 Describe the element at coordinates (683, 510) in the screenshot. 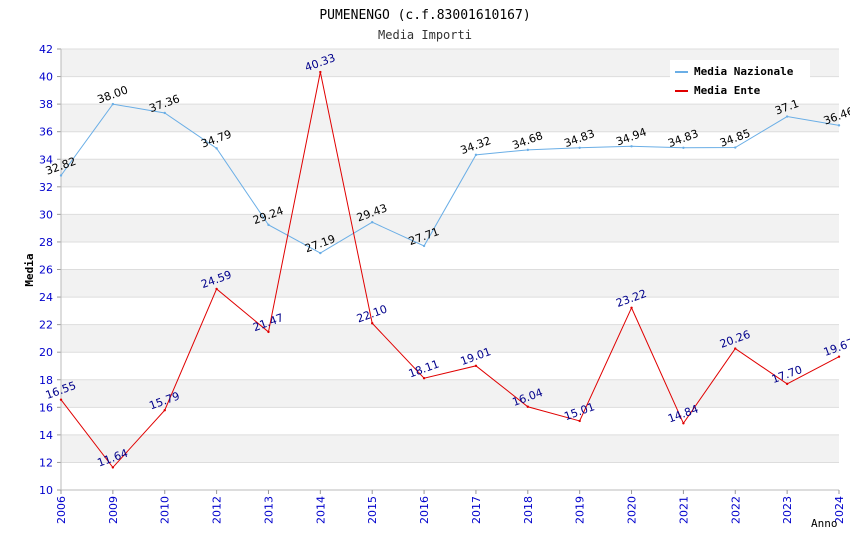

I see `x-tick-label: 2021` at that location.